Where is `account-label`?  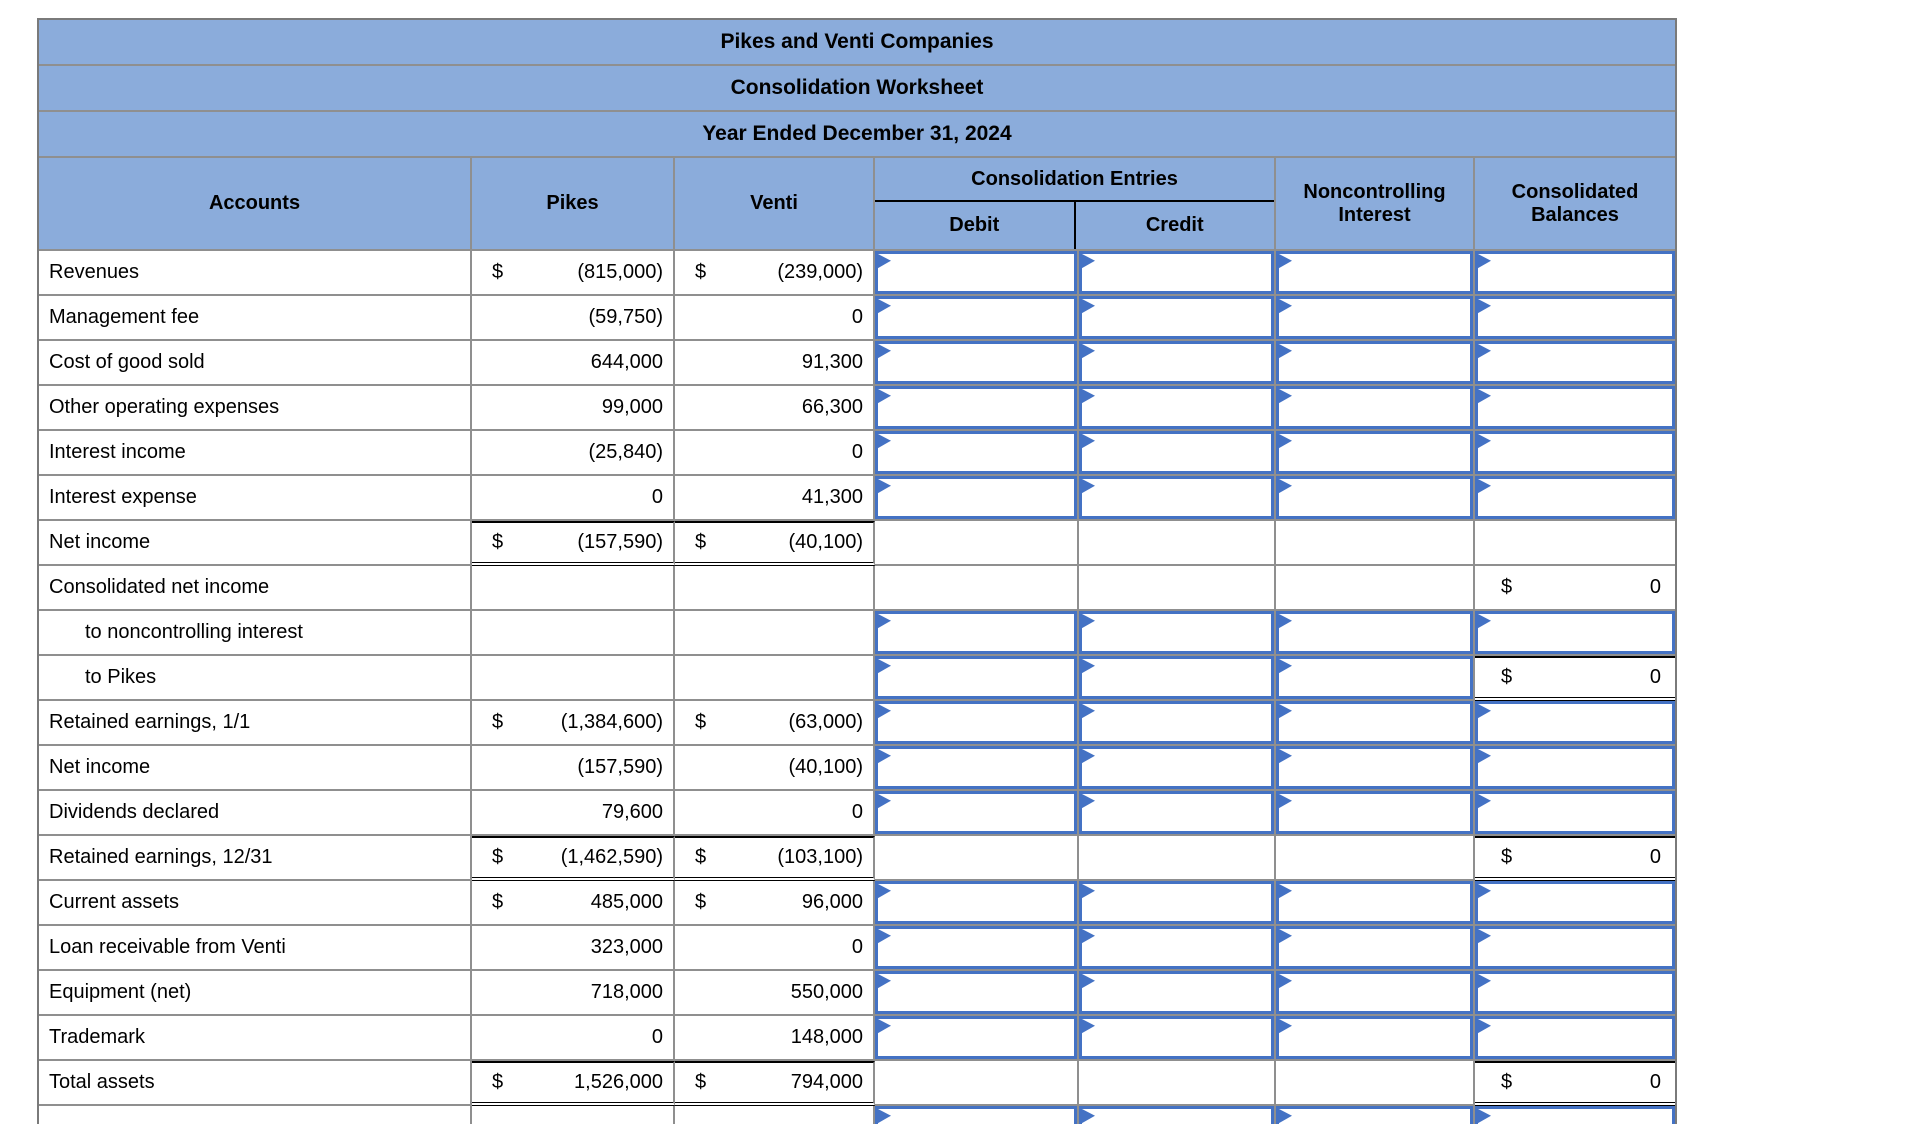
account-label is located at coordinates (255, 1115).